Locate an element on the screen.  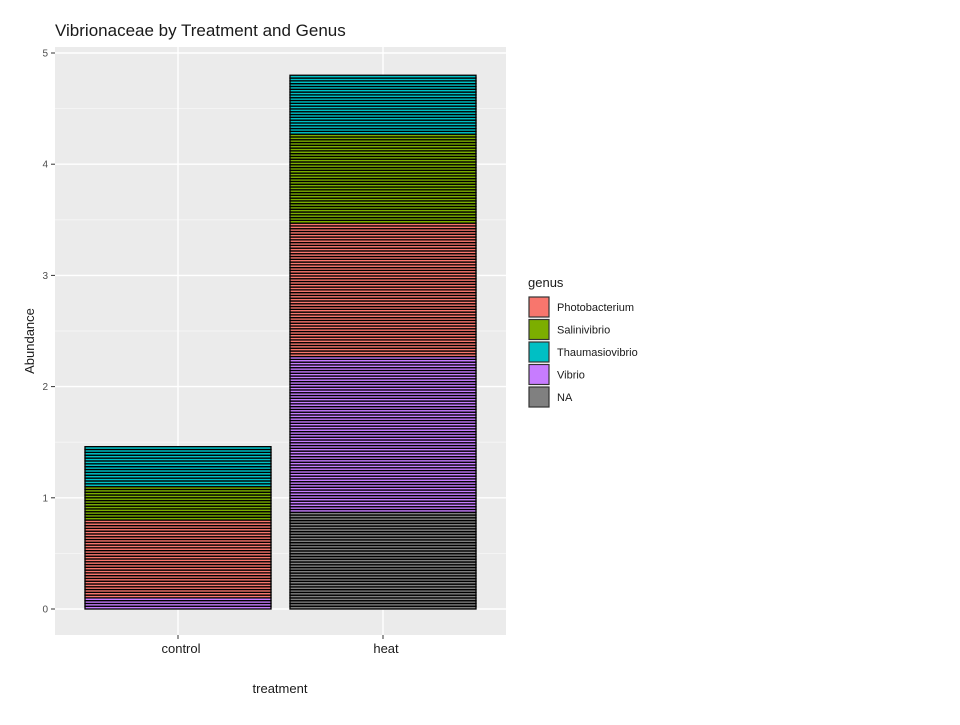
legend-label: NA is located at coordinates (565, 398).